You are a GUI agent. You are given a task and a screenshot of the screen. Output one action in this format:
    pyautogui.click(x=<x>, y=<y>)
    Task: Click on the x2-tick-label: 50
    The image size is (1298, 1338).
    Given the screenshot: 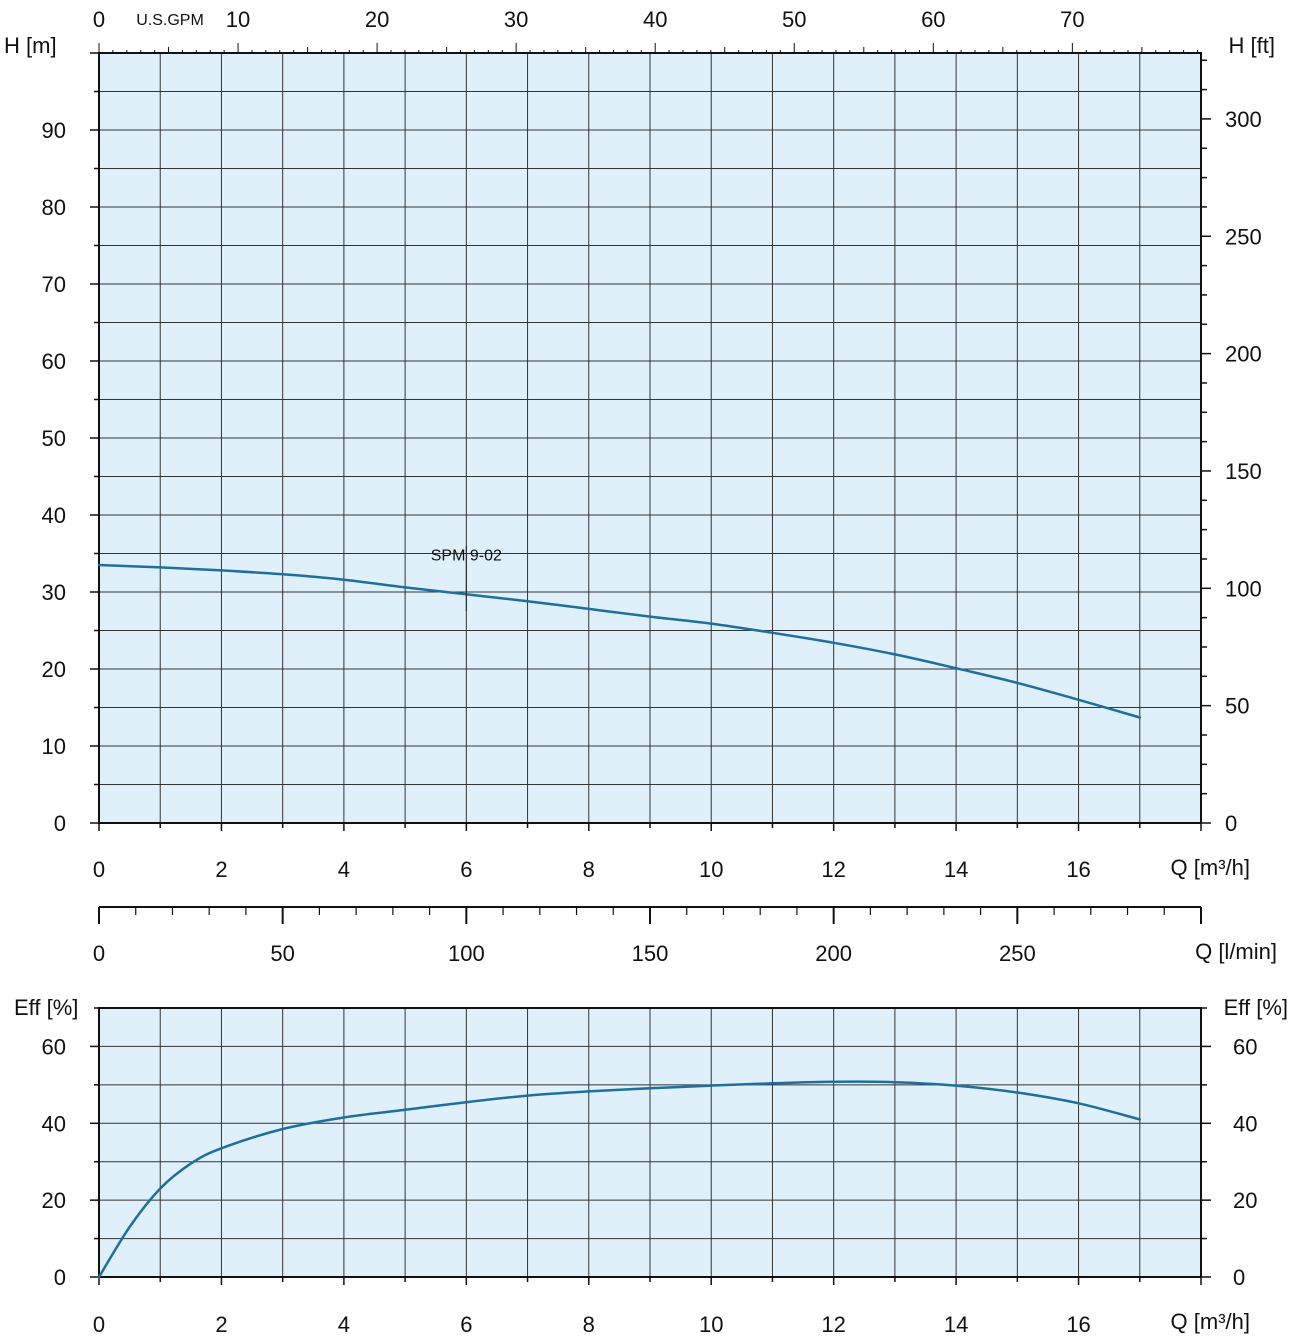 What is the action you would take?
    pyautogui.click(x=794, y=19)
    